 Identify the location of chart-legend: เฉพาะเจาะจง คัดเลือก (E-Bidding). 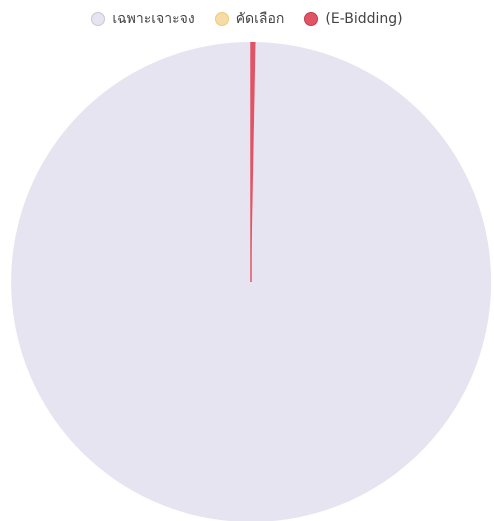
(247, 19).